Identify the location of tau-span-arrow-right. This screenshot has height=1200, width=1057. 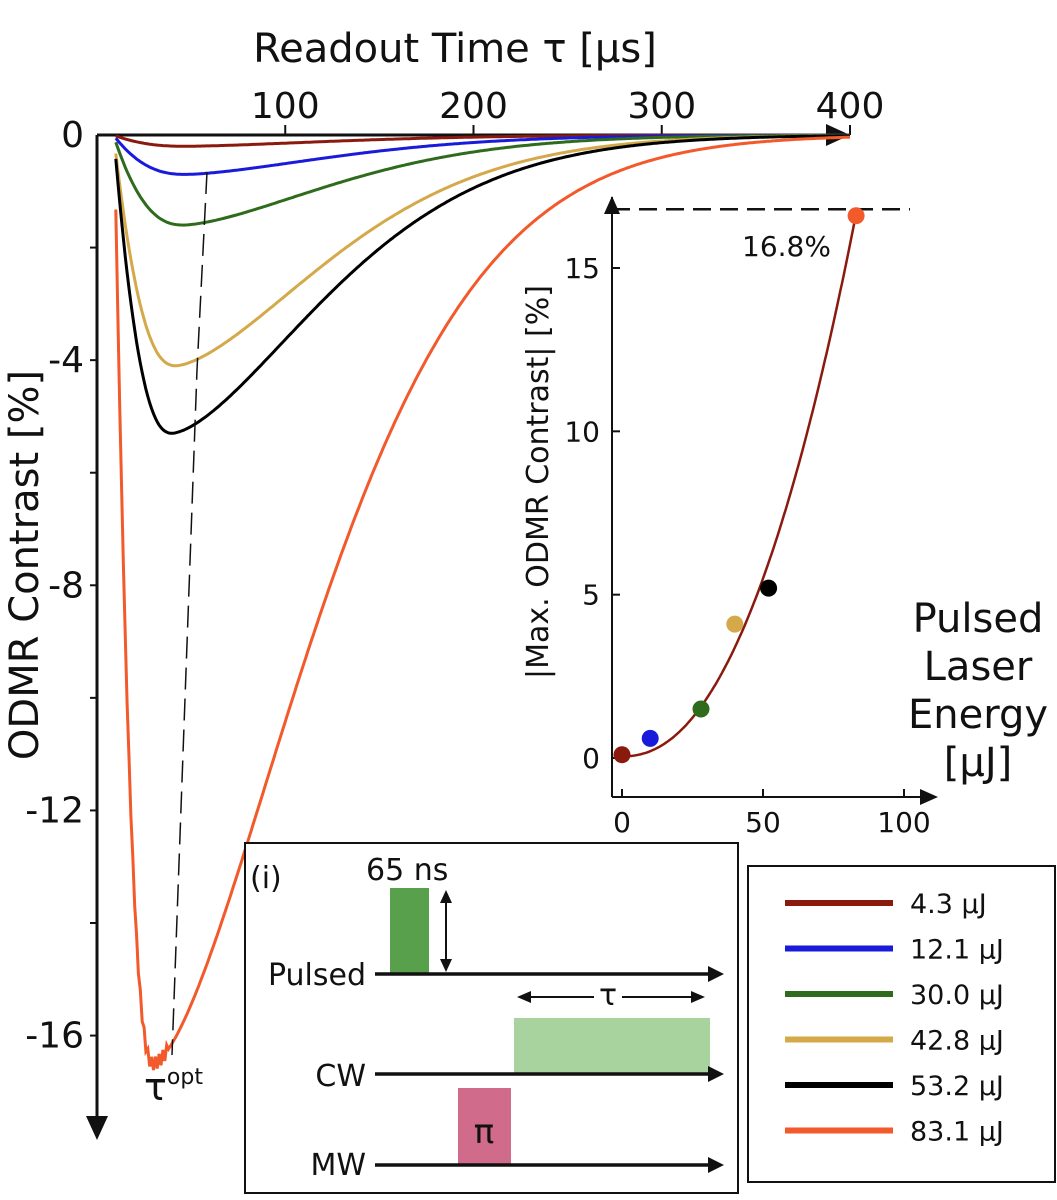
(698, 997).